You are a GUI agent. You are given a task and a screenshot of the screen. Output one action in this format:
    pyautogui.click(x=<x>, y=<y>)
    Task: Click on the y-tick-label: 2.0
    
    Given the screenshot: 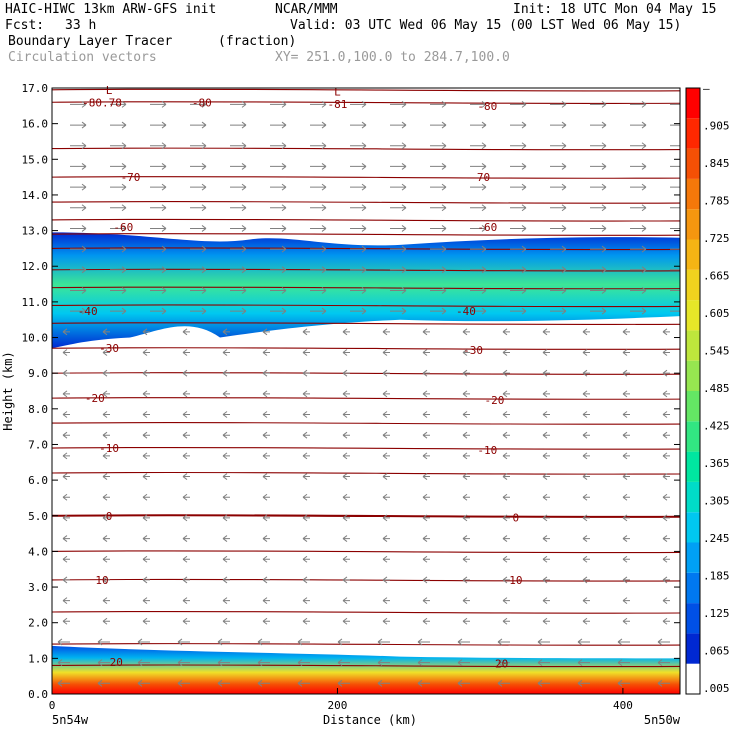 What is the action you would take?
    pyautogui.click(x=38, y=623)
    